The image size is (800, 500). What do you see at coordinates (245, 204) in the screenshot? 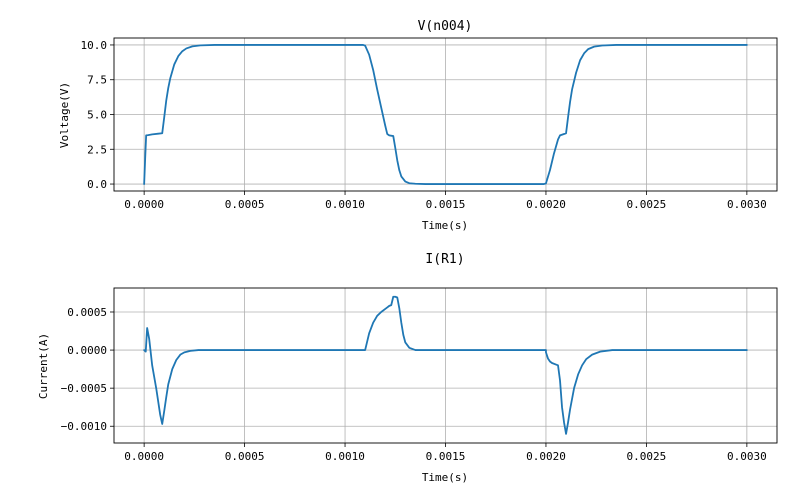
I see `voltage-x-tick-label: 0.0005` at bounding box center [245, 204].